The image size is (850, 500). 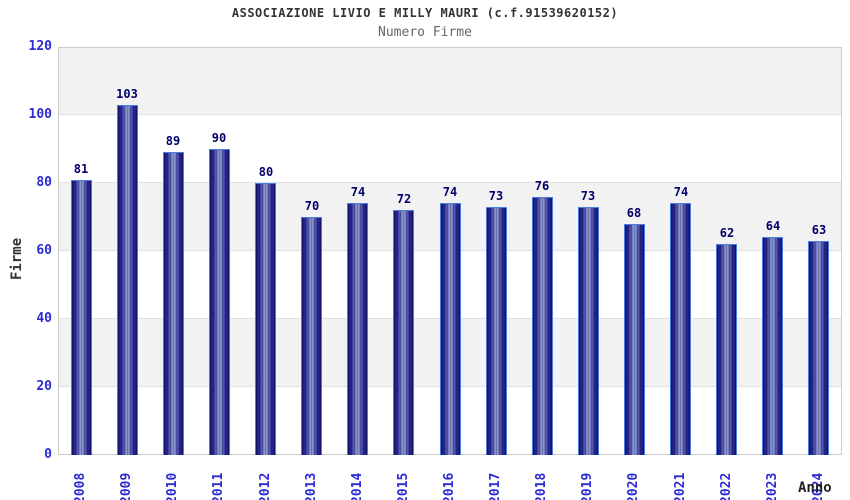 I want to click on bar-value-label: 62, so click(x=727, y=233).